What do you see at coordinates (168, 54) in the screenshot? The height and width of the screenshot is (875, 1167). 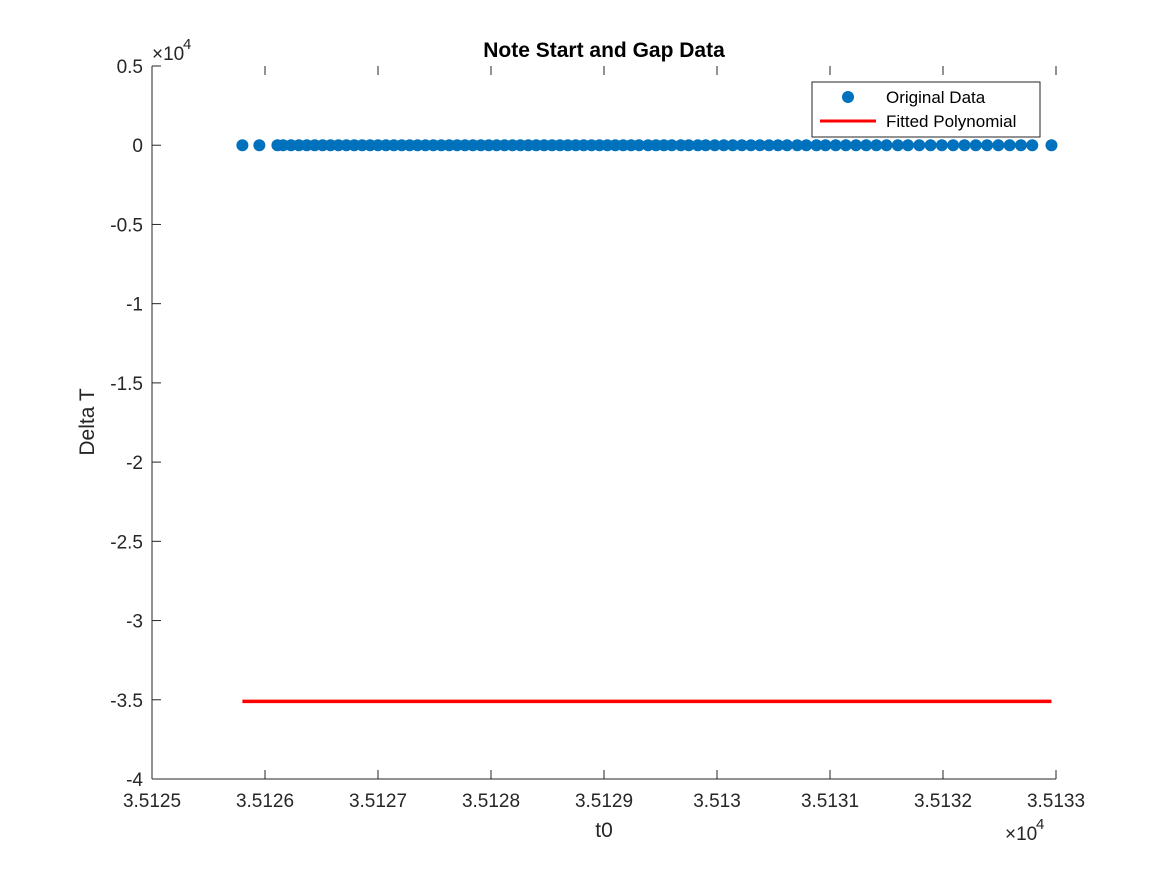 I see `y-exponent-base: ×10` at bounding box center [168, 54].